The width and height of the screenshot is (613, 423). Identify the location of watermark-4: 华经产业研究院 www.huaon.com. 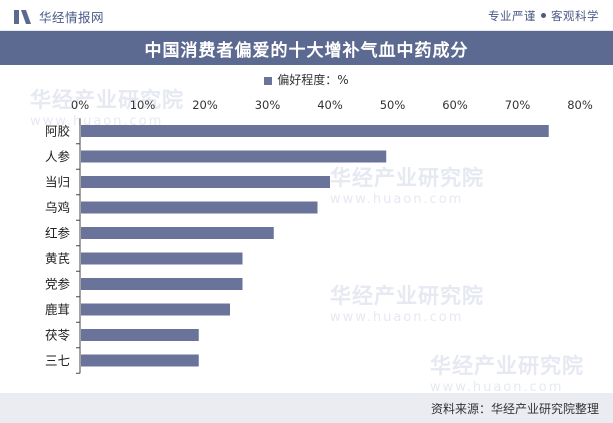
(507, 372).